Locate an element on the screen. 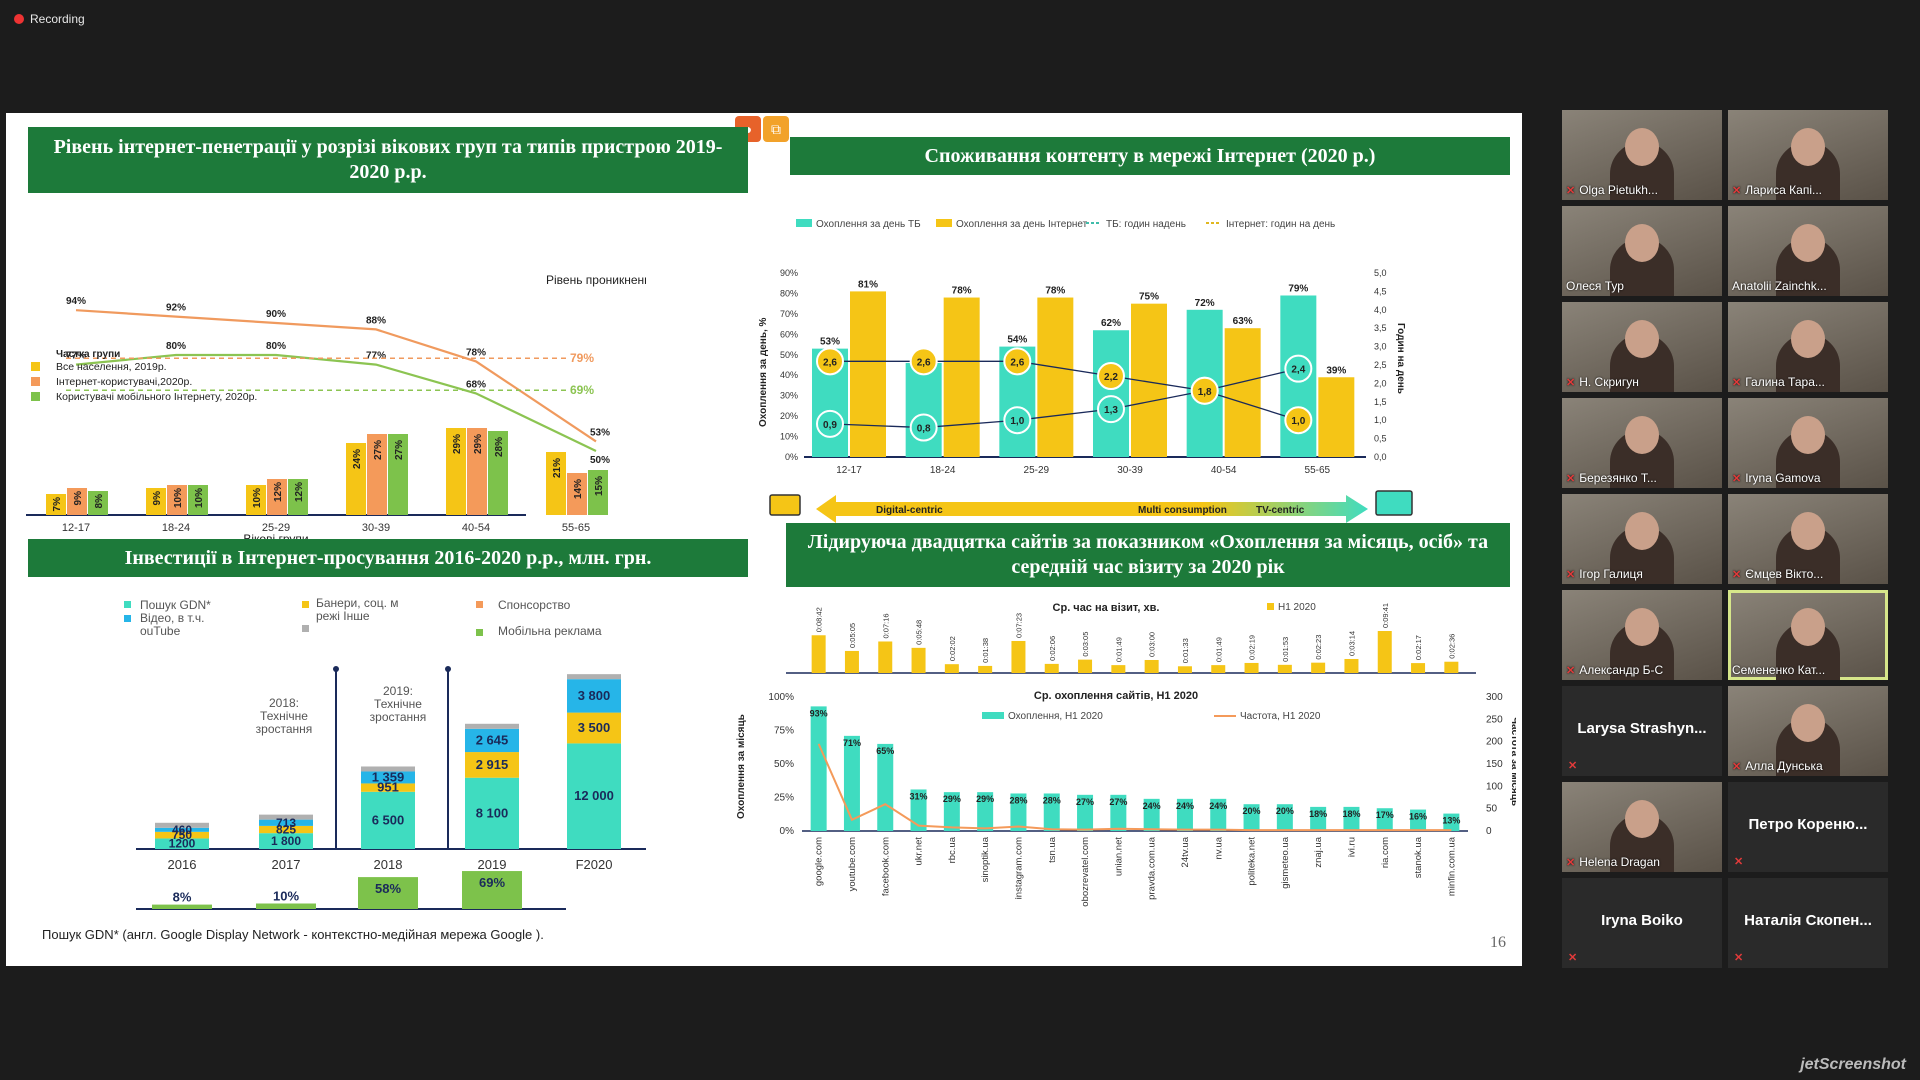  participant-tile: ✕ Iryna Gamova is located at coordinates (1808, 443).